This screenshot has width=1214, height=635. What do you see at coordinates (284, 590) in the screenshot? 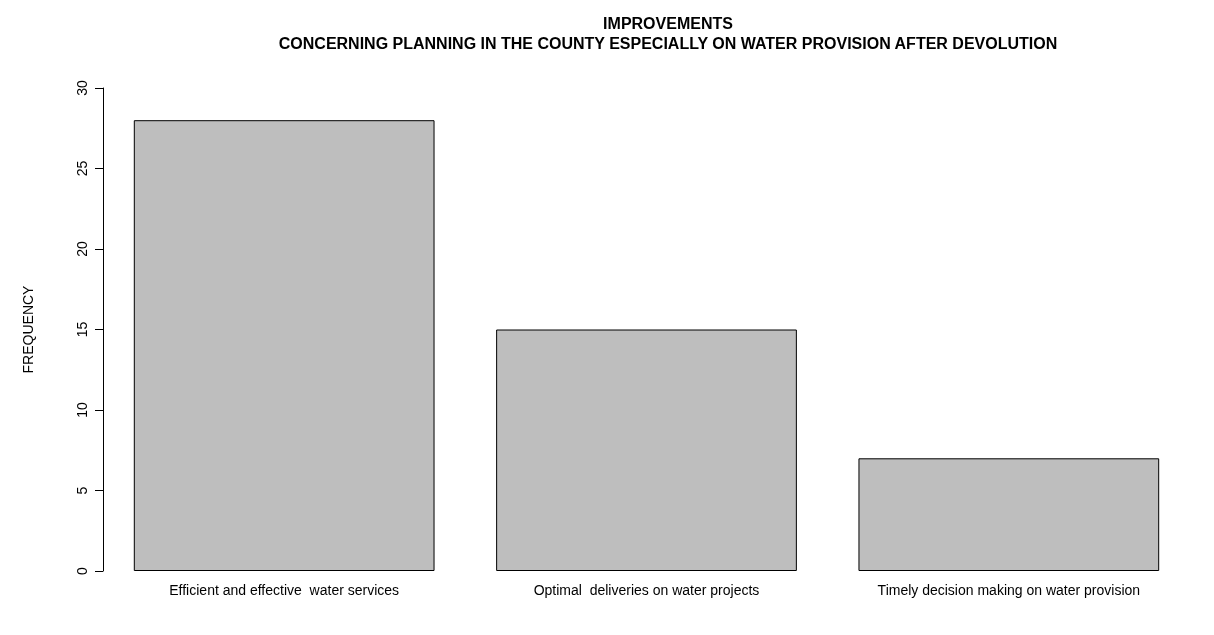
I see `x-tick-label: Efficient and effective water services` at bounding box center [284, 590].